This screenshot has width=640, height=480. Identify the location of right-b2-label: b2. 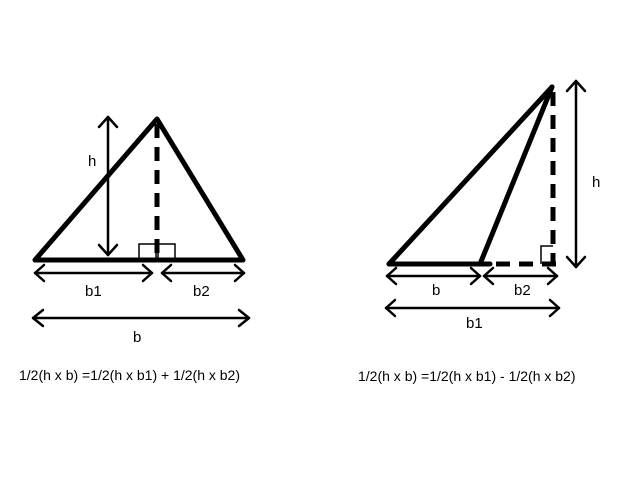
(522, 290).